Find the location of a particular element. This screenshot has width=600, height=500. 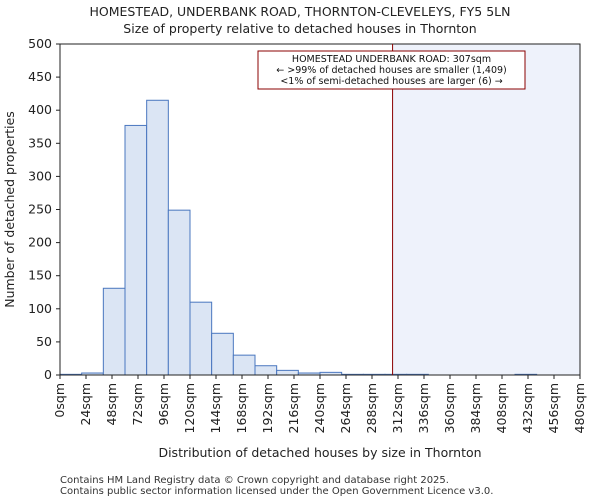

y-tick-label: 50 is located at coordinates (44, 341).